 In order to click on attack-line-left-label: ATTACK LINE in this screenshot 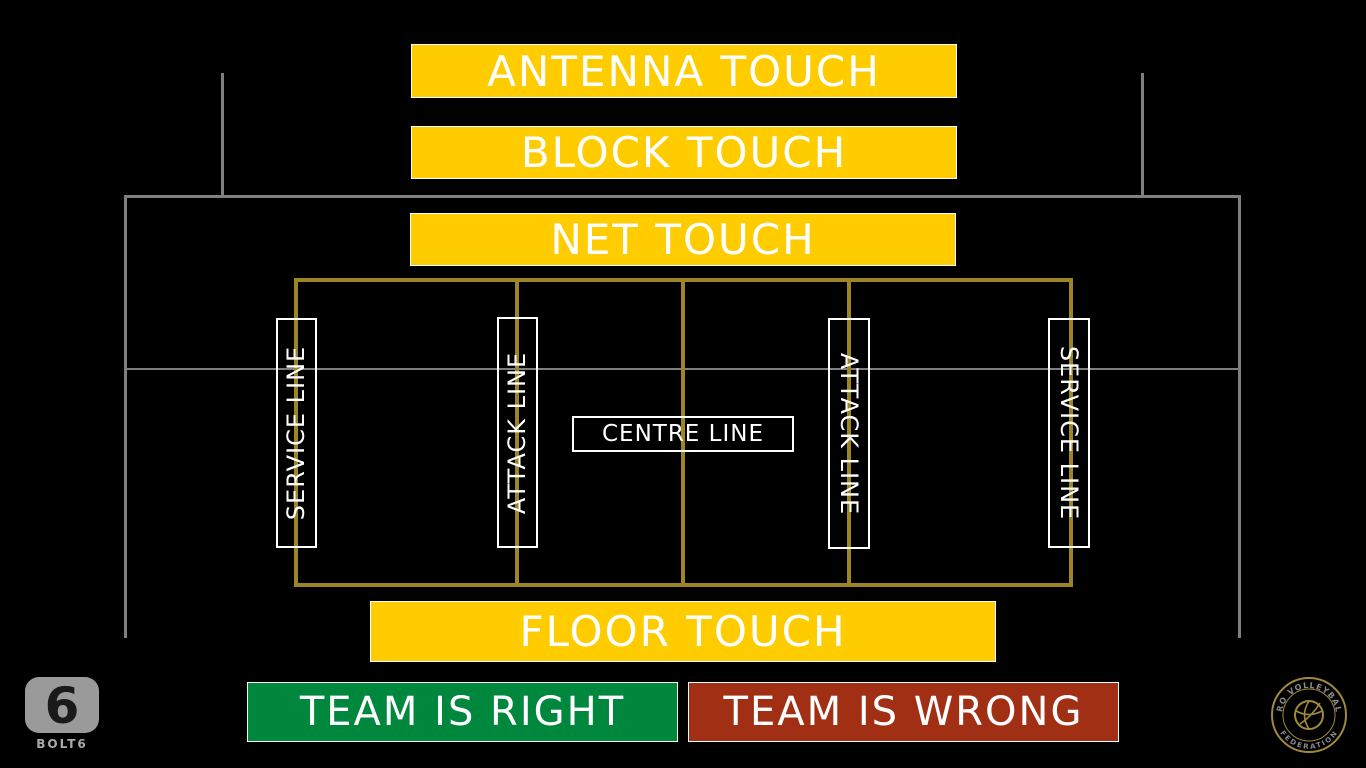, I will do `click(517, 432)`.